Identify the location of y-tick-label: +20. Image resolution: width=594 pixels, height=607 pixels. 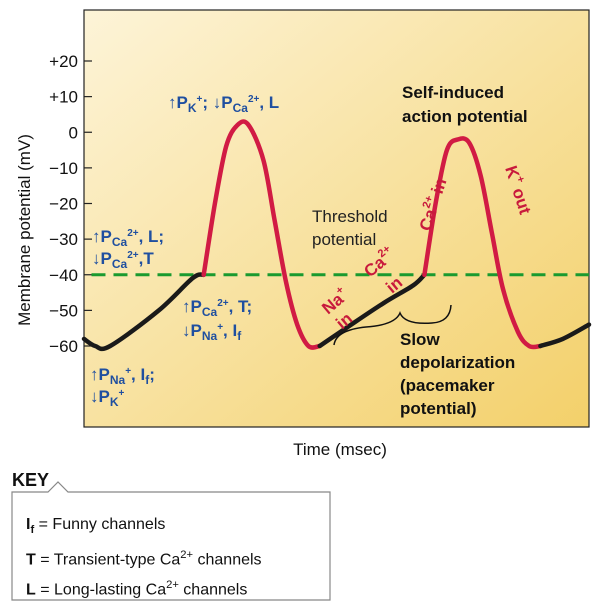
(63, 61).